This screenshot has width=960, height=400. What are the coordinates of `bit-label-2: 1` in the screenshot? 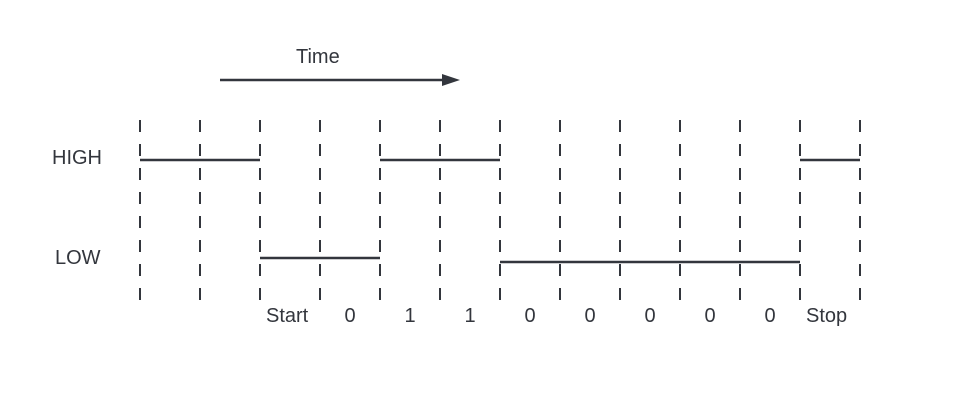 It's located at (410, 316).